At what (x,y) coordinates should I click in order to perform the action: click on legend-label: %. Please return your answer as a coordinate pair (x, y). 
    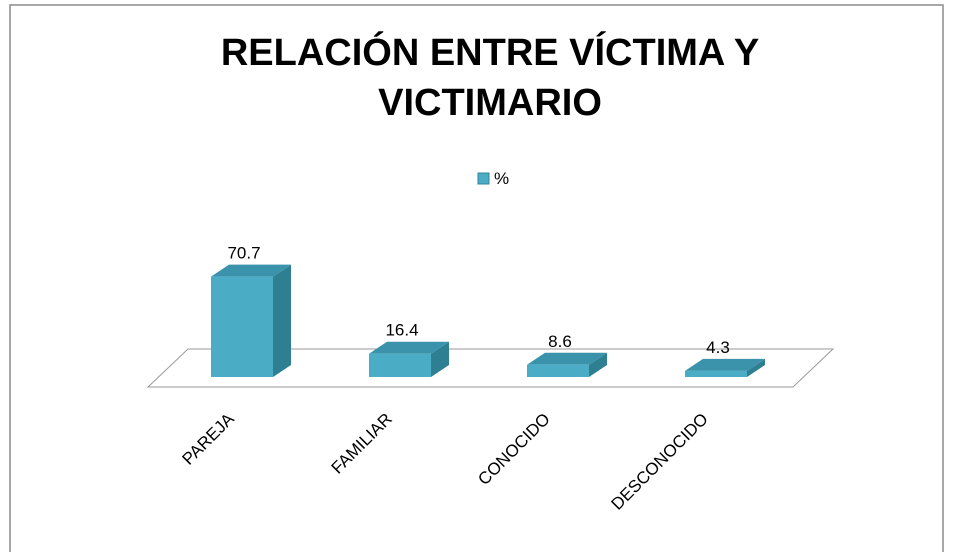
    Looking at the image, I should click on (501, 178).